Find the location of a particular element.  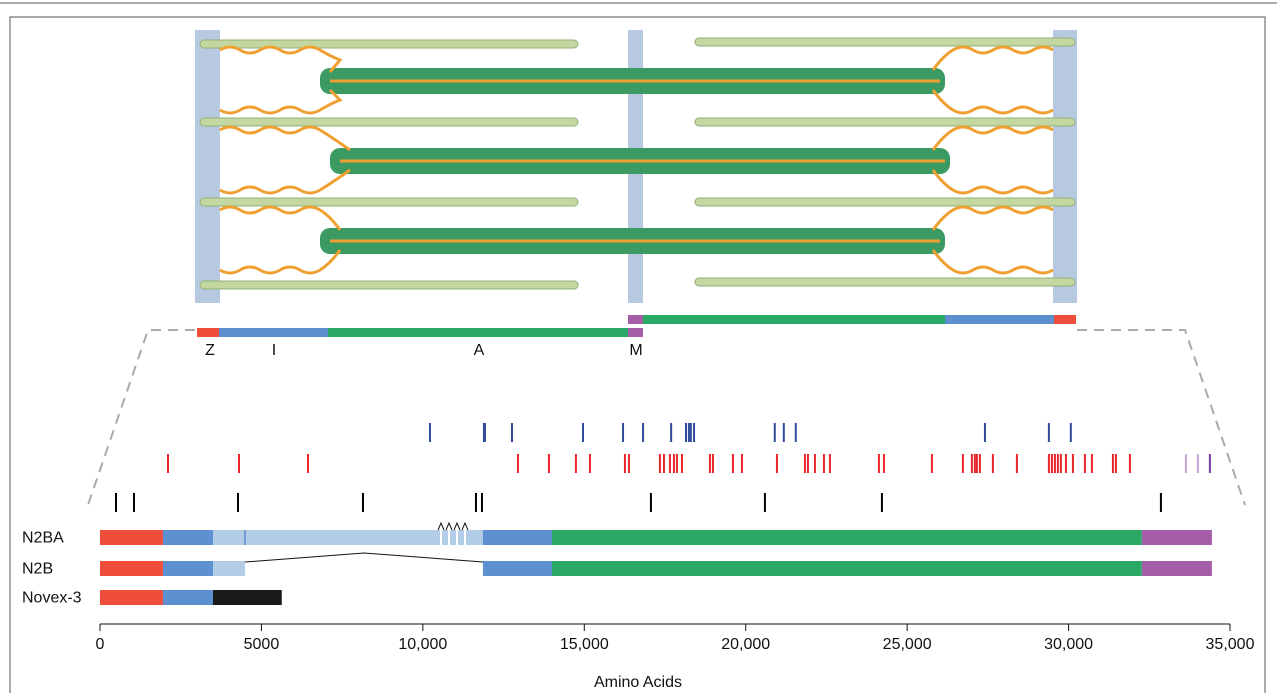

isoform-label: Novex-3 is located at coordinates (52, 598).